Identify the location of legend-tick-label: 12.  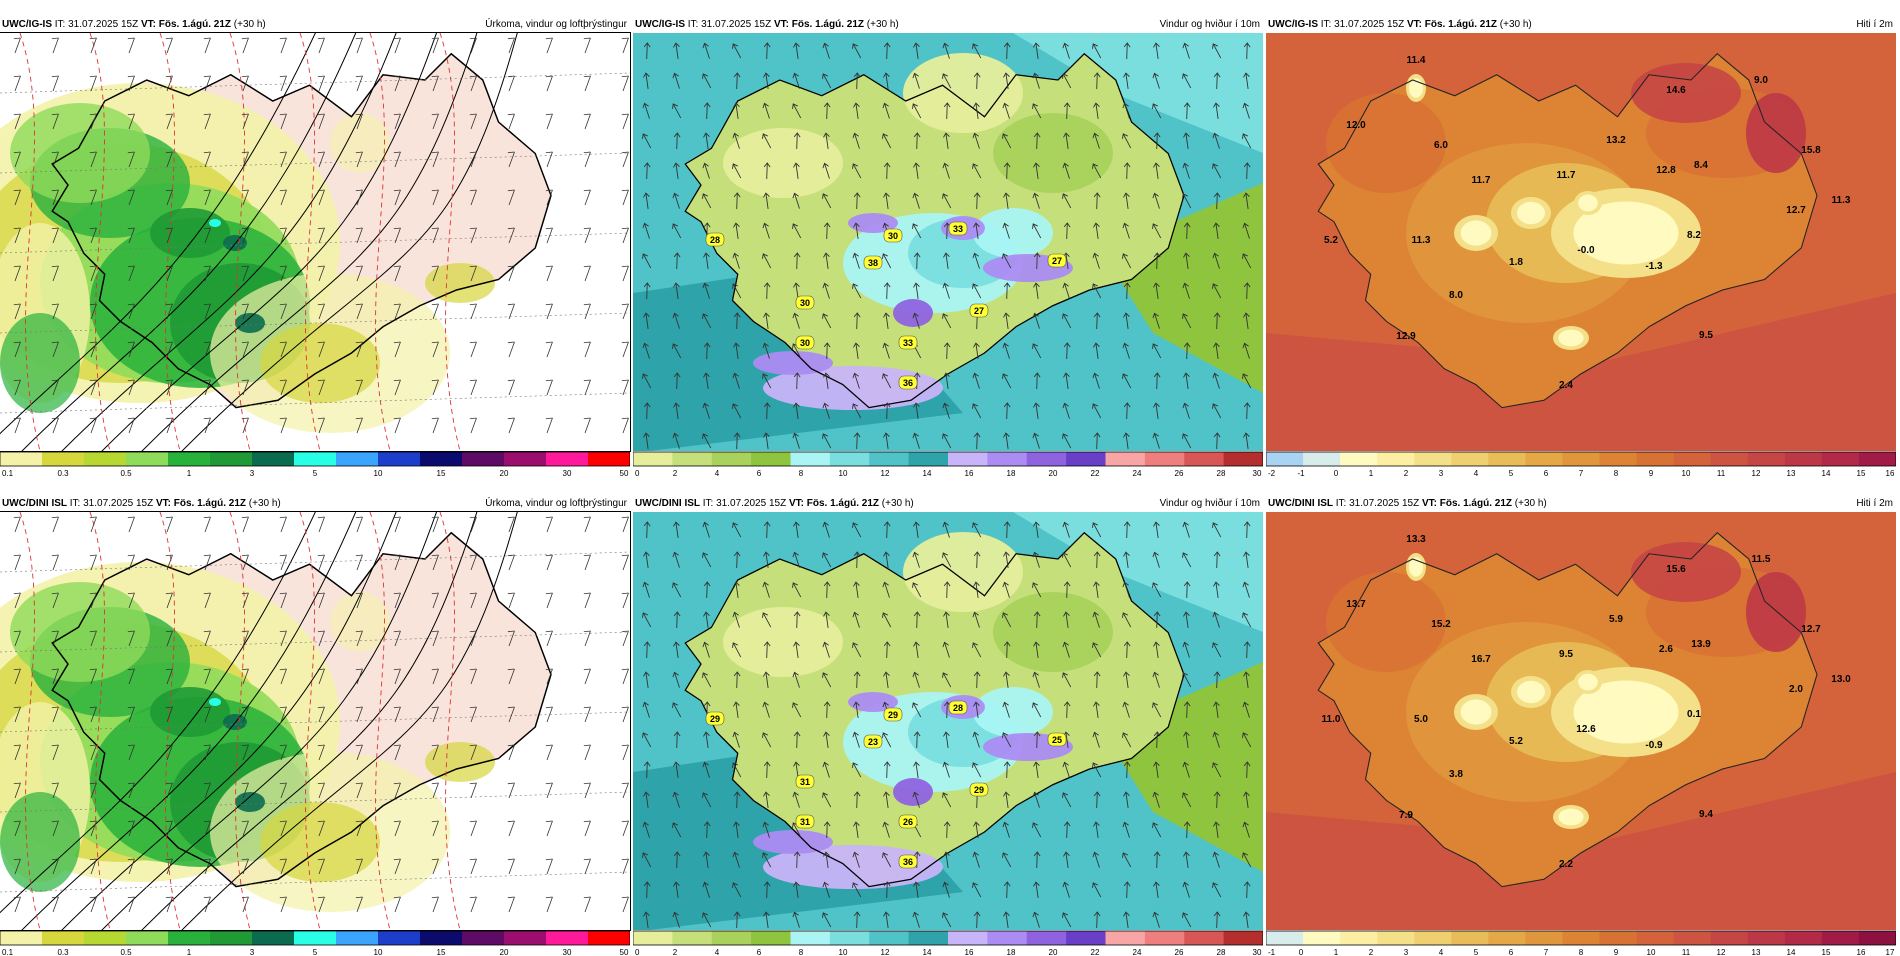
(885, 473).